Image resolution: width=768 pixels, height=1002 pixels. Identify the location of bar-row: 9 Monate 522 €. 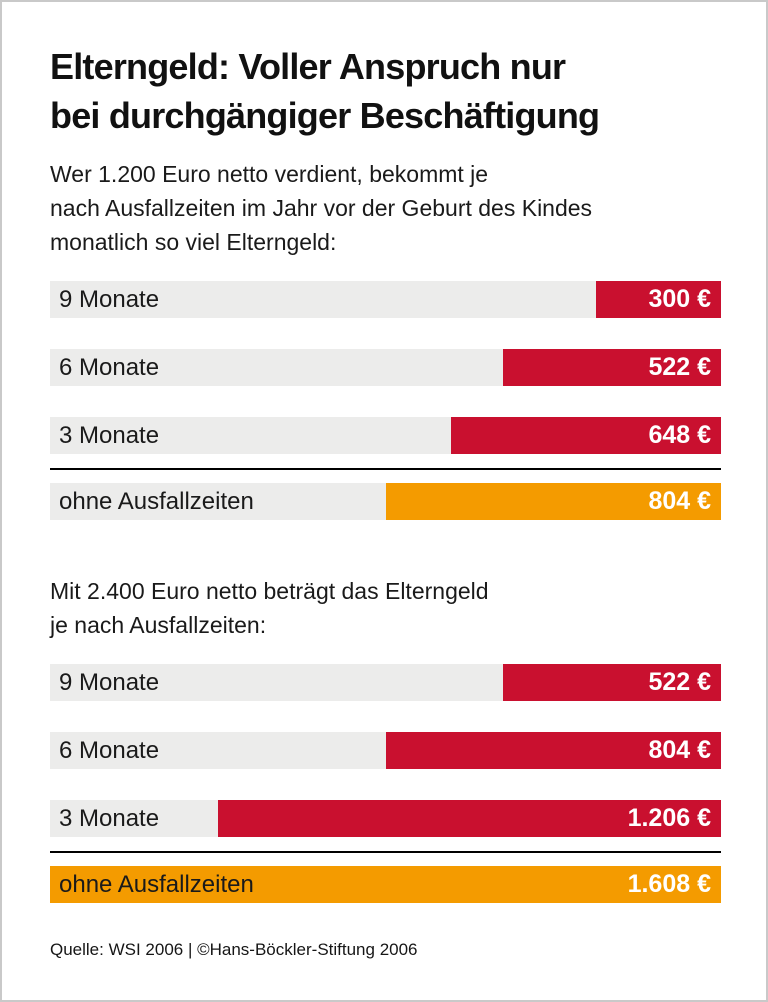
(385, 682).